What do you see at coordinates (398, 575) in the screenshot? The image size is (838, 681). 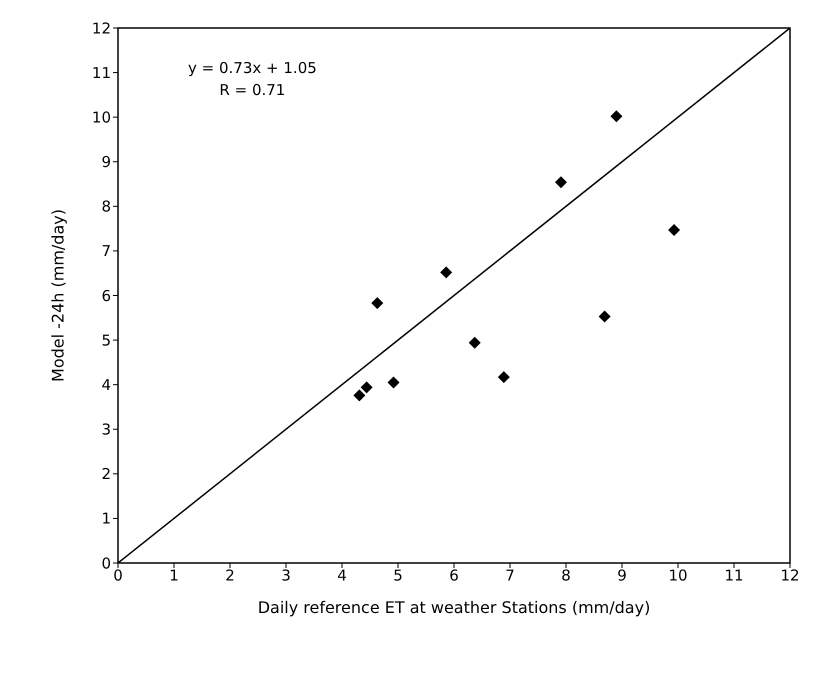 I see `x-tick-label: 5` at bounding box center [398, 575].